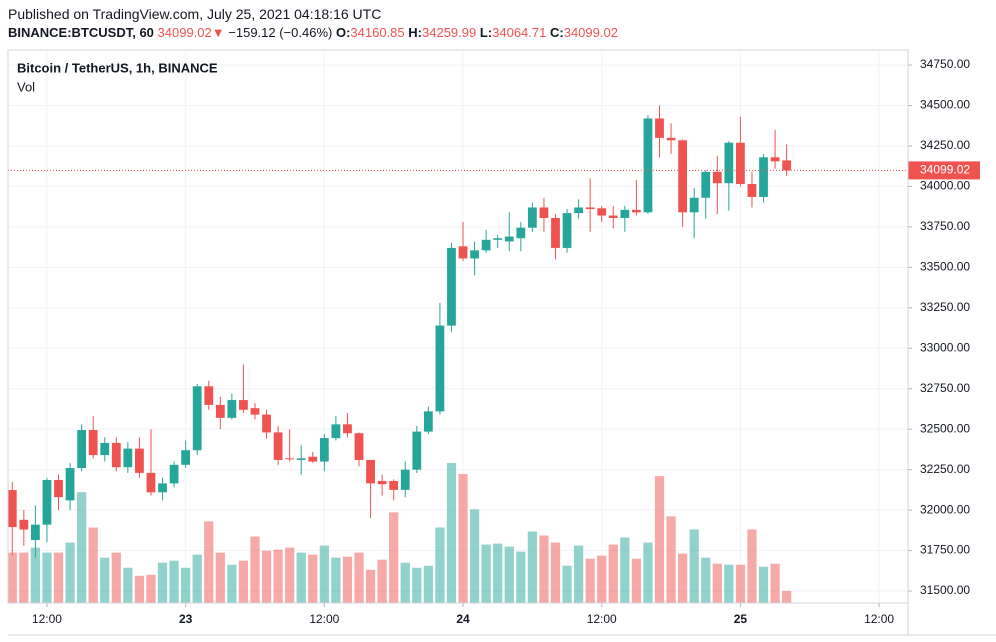  What do you see at coordinates (184, 32) in the screenshot?
I see `last-price: 34099.02` at bounding box center [184, 32].